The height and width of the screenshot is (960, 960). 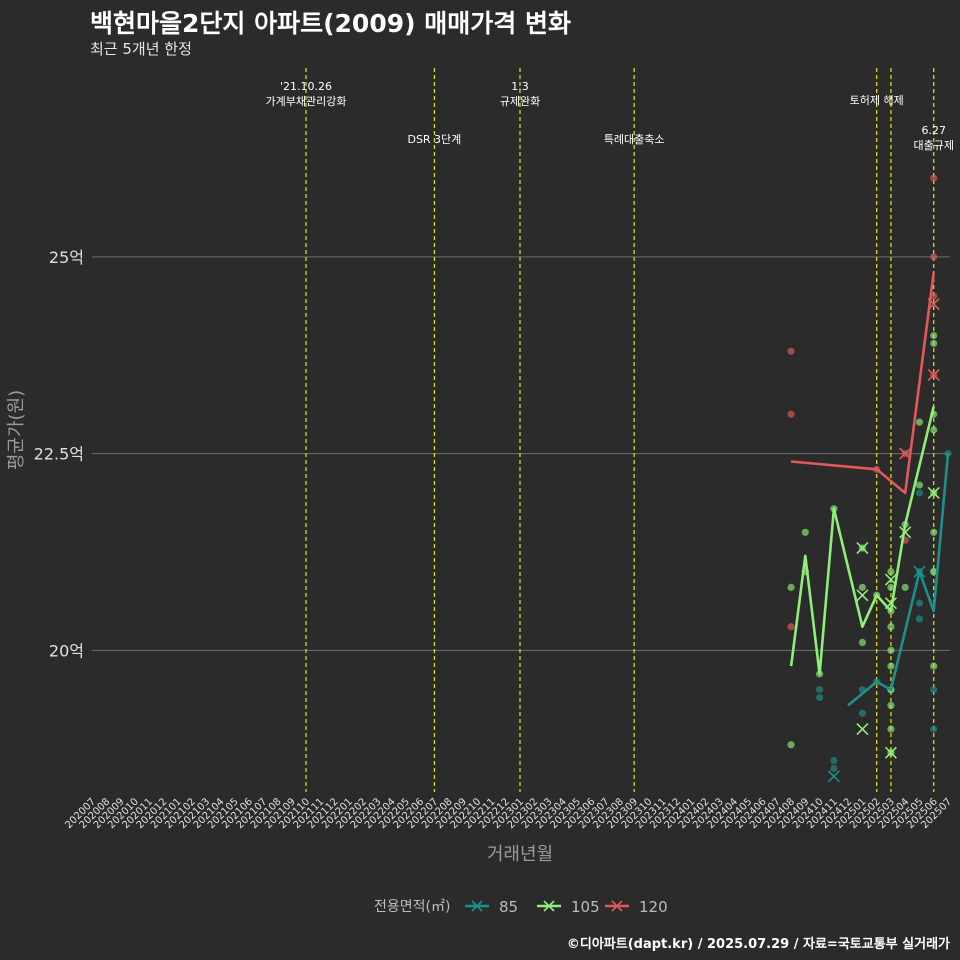 I want to click on legend-entry-105: 105, so click(x=568, y=907).